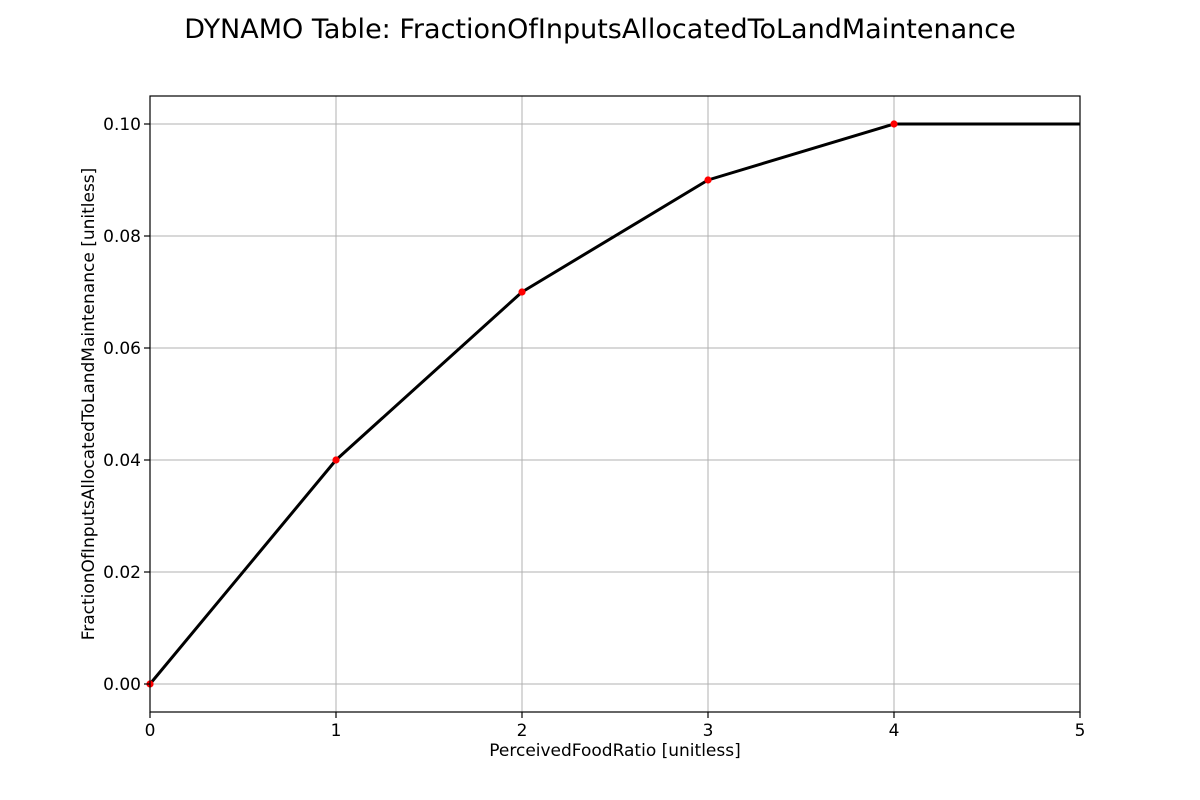 Image resolution: width=1200 pixels, height=800 pixels. What do you see at coordinates (708, 731) in the screenshot?
I see `x-tick-label: 3` at bounding box center [708, 731].